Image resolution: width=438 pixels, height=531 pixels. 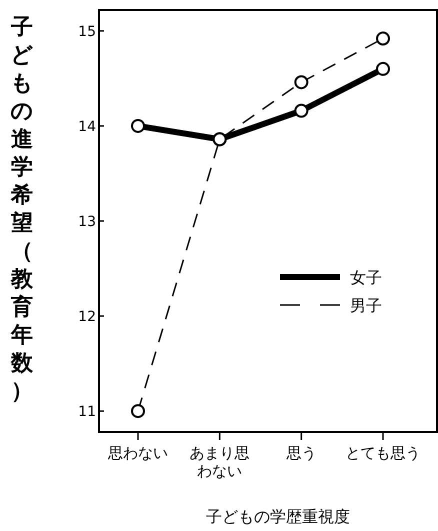 What do you see at coordinates (87, 317) in the screenshot?
I see `y-tick-label: 12` at bounding box center [87, 317].